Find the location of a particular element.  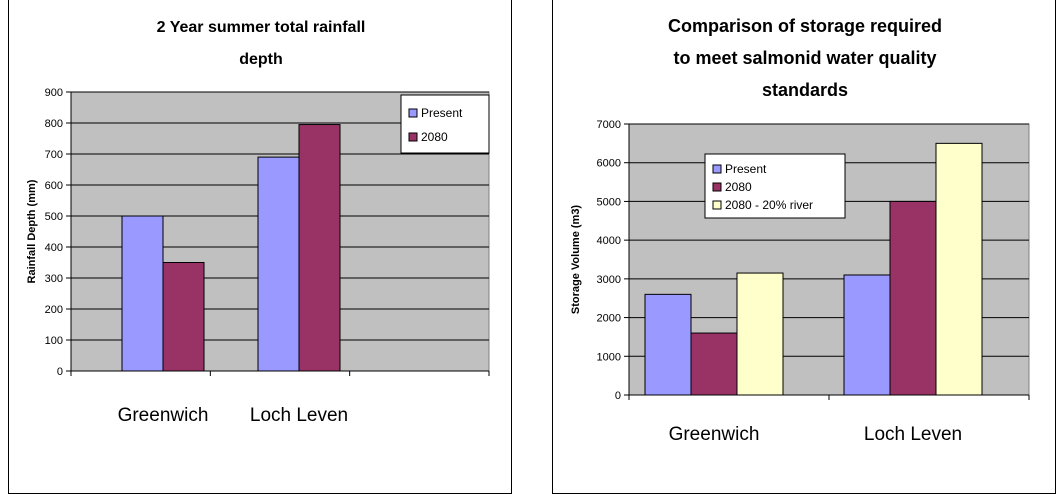

y-tick-label: 3000 is located at coordinates (609, 280).